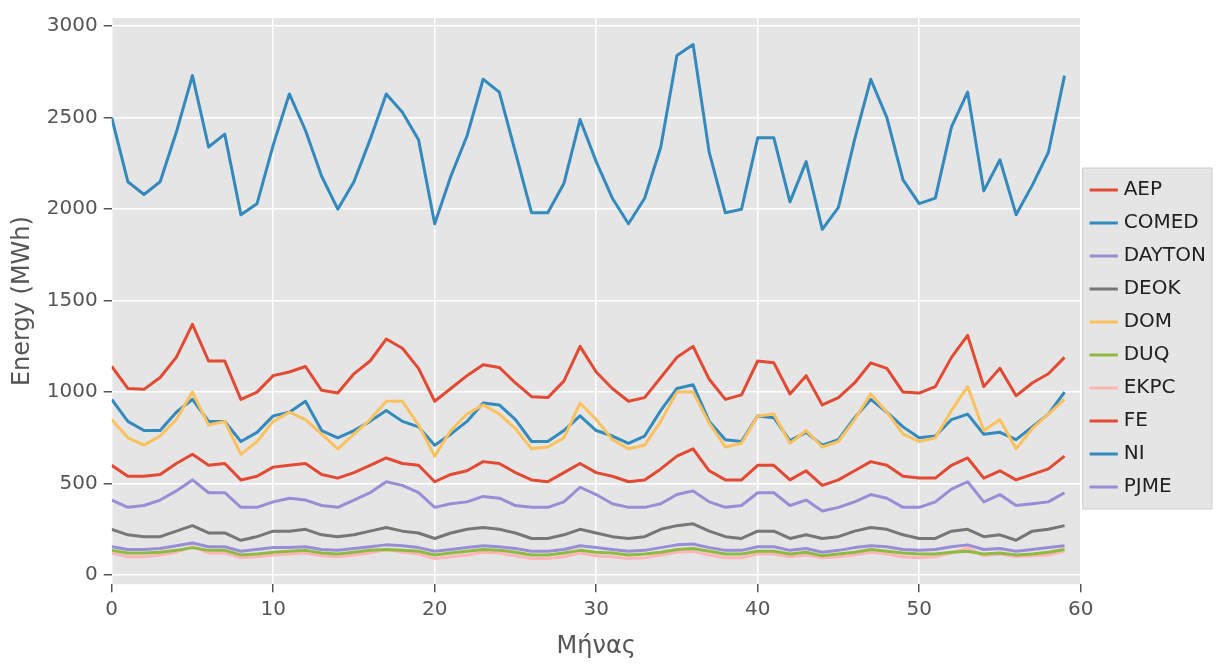 The width and height of the screenshot is (1220, 665). What do you see at coordinates (757, 608) in the screenshot?
I see `x-tick-label: 40` at bounding box center [757, 608].